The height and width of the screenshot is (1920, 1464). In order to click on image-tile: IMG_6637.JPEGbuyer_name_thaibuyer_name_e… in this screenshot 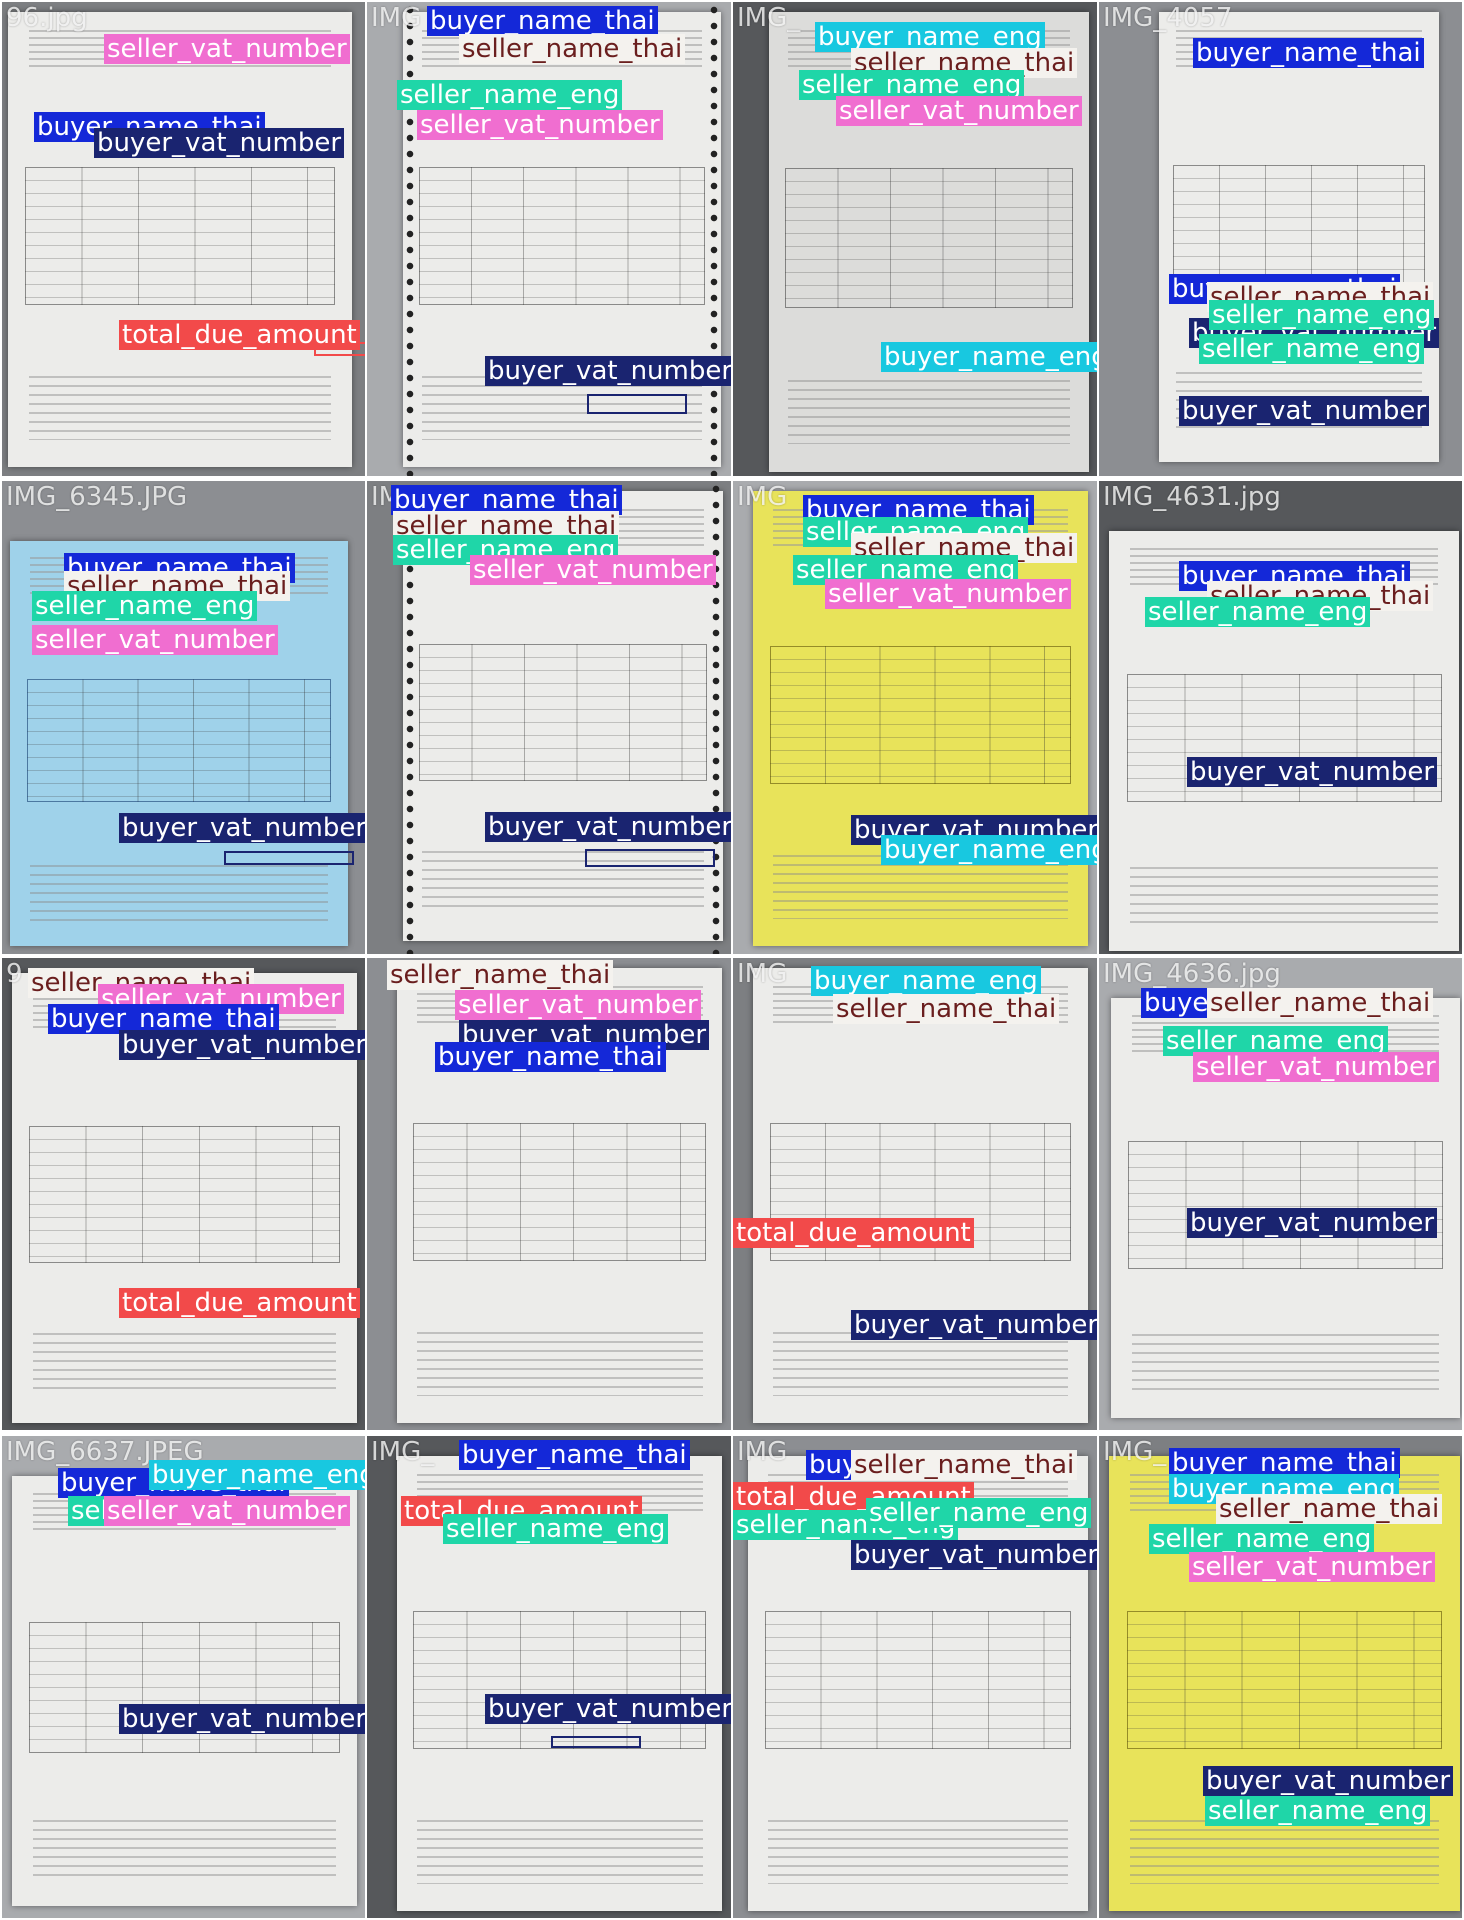, I will do `click(183, 1677)`.